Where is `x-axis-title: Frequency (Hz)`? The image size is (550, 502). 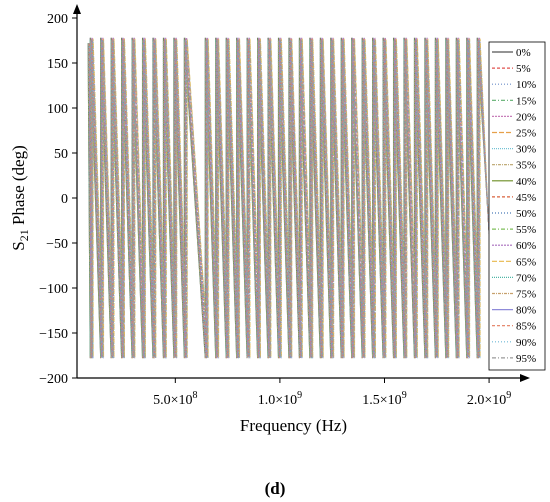 x-axis-title: Frequency (Hz) is located at coordinates (293, 425).